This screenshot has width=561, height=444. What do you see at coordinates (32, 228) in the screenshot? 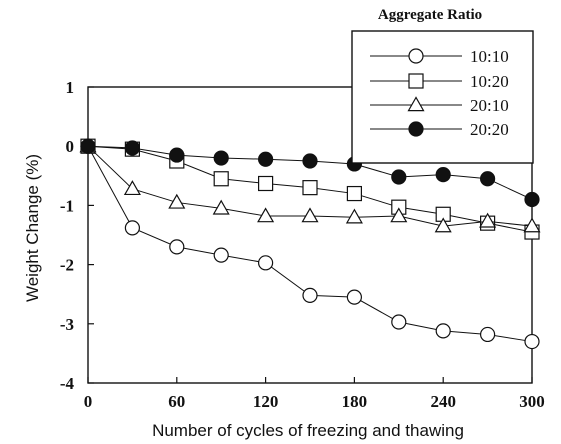
I see `y-axis-label: Weight Change (%)` at bounding box center [32, 228].